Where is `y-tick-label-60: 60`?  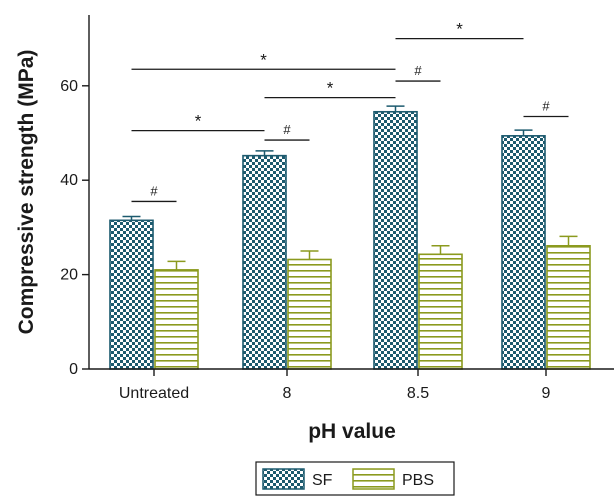 y-tick-label-60: 60 is located at coordinates (69, 86).